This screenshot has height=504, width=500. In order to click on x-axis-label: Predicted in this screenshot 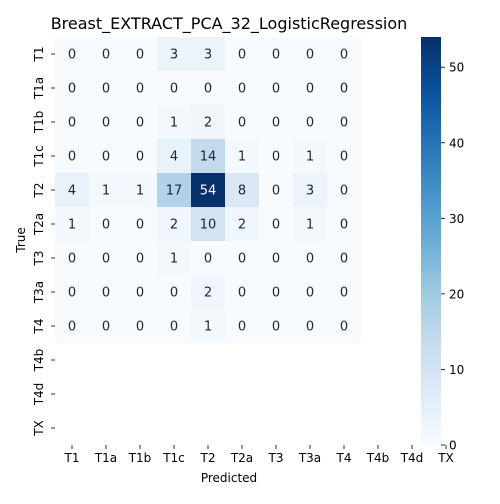, I will do `click(229, 478)`.